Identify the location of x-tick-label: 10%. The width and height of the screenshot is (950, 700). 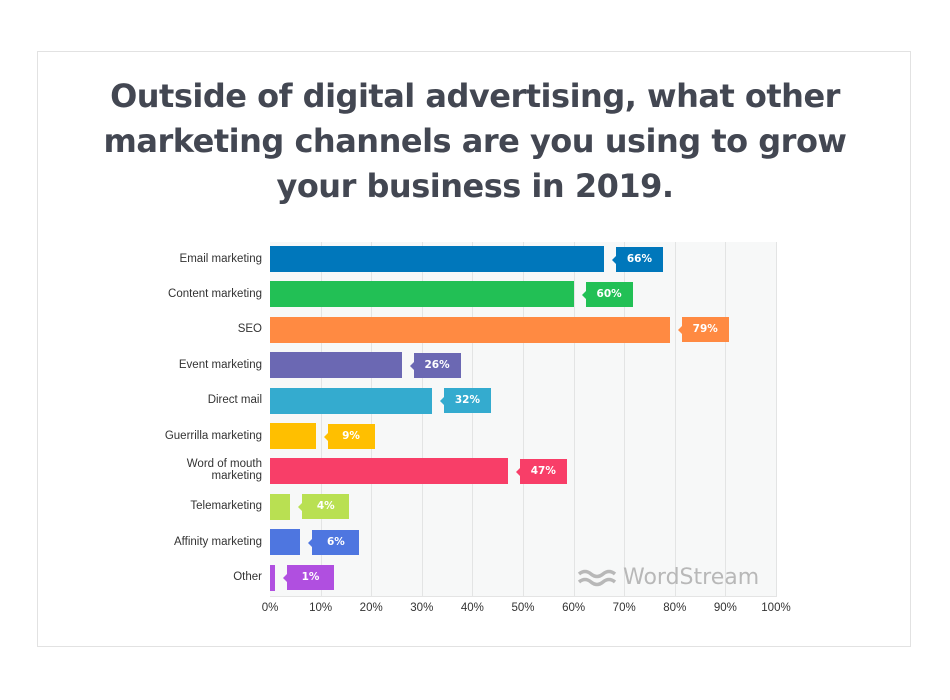
(321, 608).